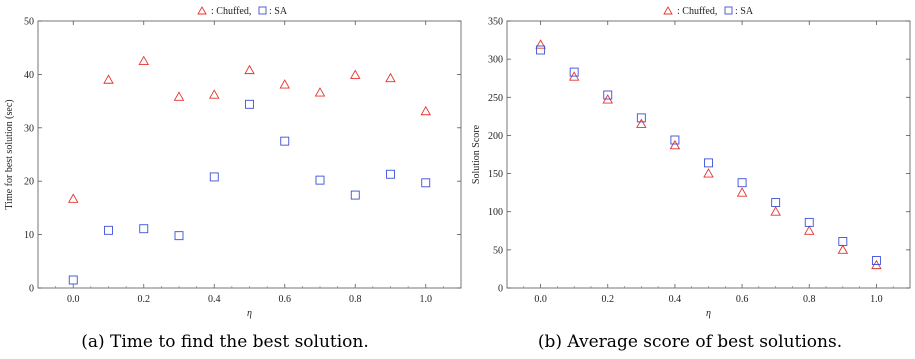  What do you see at coordinates (29, 235) in the screenshot?
I see `y-tick-label: 10` at bounding box center [29, 235].